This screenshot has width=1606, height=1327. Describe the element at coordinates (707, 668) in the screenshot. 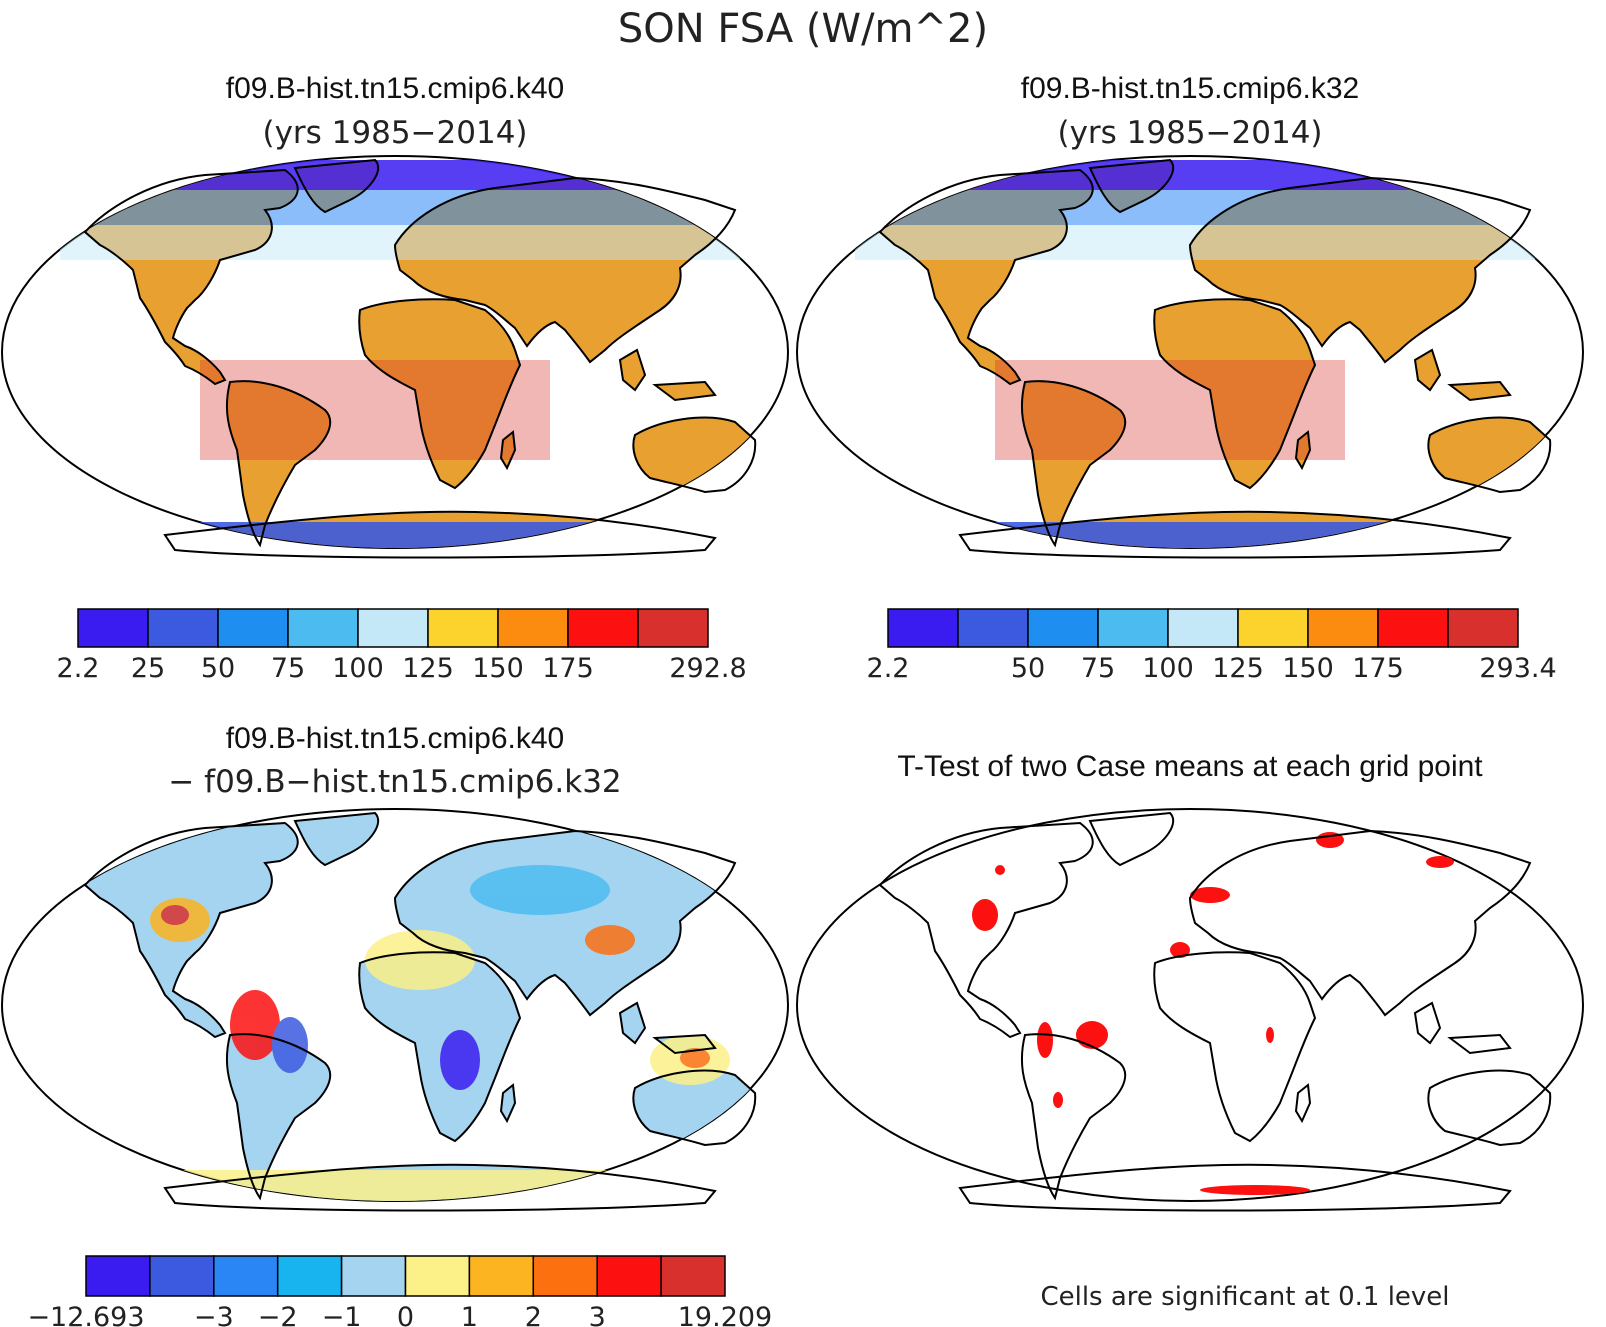

I see `colorbar-tick-label: 292.8` at that location.